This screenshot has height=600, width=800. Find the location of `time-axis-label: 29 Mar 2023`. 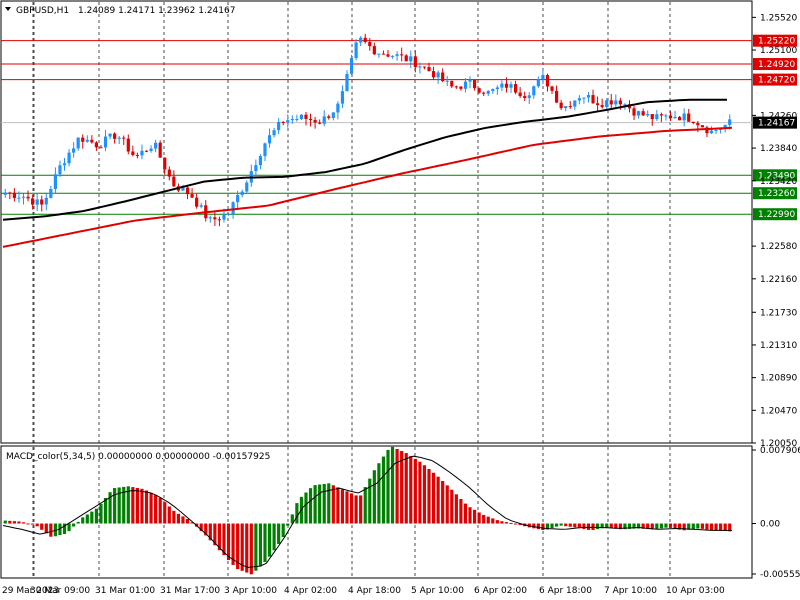

time-axis-label: 29 Mar 2023 is located at coordinates (30, 591).